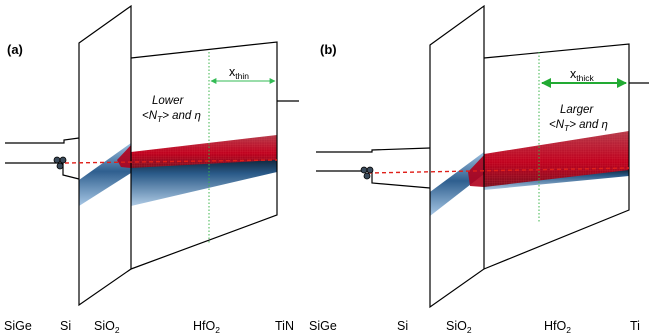 The height and width of the screenshot is (336, 651). Describe the element at coordinates (42, 158) in the screenshot. I see `sige-si-band-edges` at that location.